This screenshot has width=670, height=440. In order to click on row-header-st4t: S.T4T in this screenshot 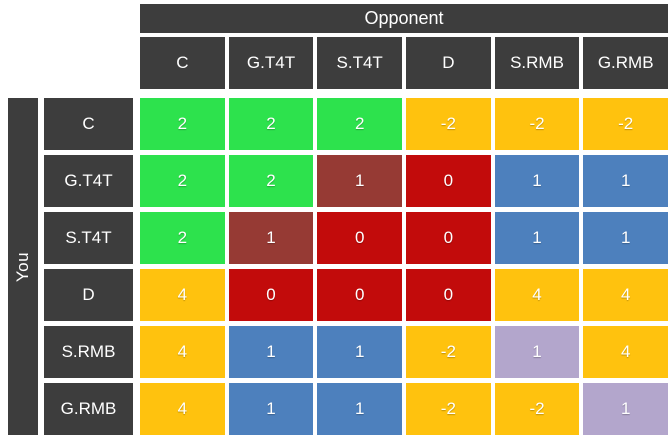, I will do `click(88, 238)`.